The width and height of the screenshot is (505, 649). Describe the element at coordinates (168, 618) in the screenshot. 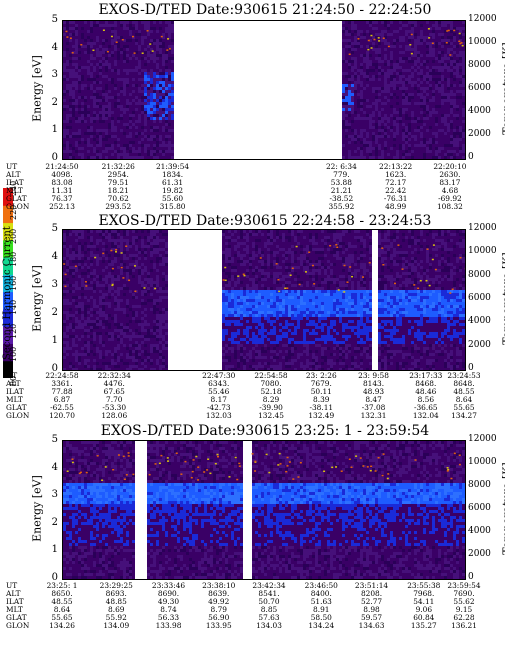

I see `ephemeris-cell: 56.33` at that location.